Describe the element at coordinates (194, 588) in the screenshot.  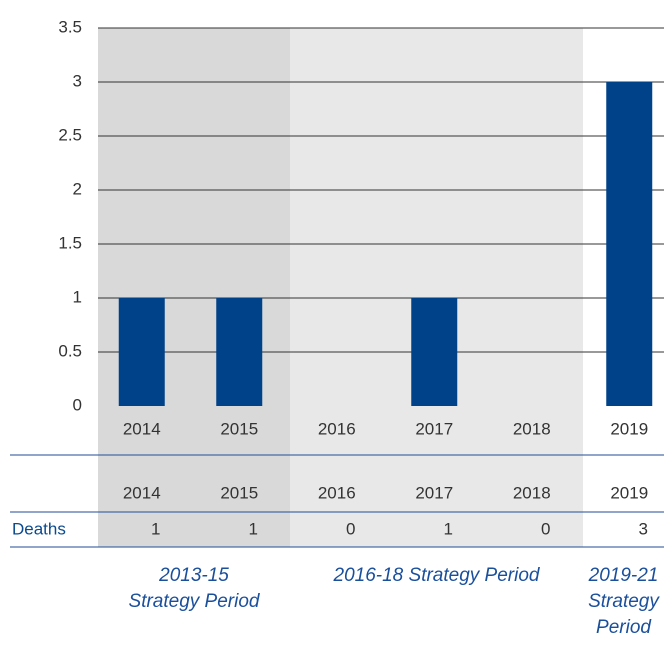
I see `period-label: 2013-15 Strategy Period` at that location.